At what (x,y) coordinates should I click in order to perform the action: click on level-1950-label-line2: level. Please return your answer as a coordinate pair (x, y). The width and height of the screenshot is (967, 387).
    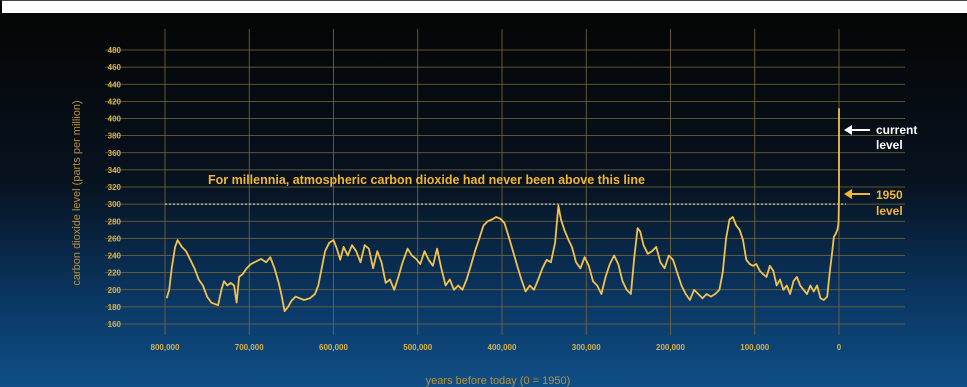
    Looking at the image, I should click on (889, 211).